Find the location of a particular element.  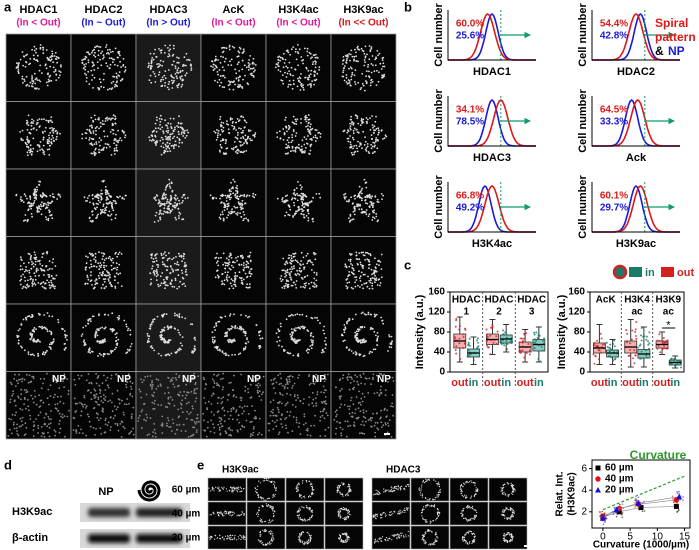

column-title: HDAC2 is located at coordinates (104, 10).